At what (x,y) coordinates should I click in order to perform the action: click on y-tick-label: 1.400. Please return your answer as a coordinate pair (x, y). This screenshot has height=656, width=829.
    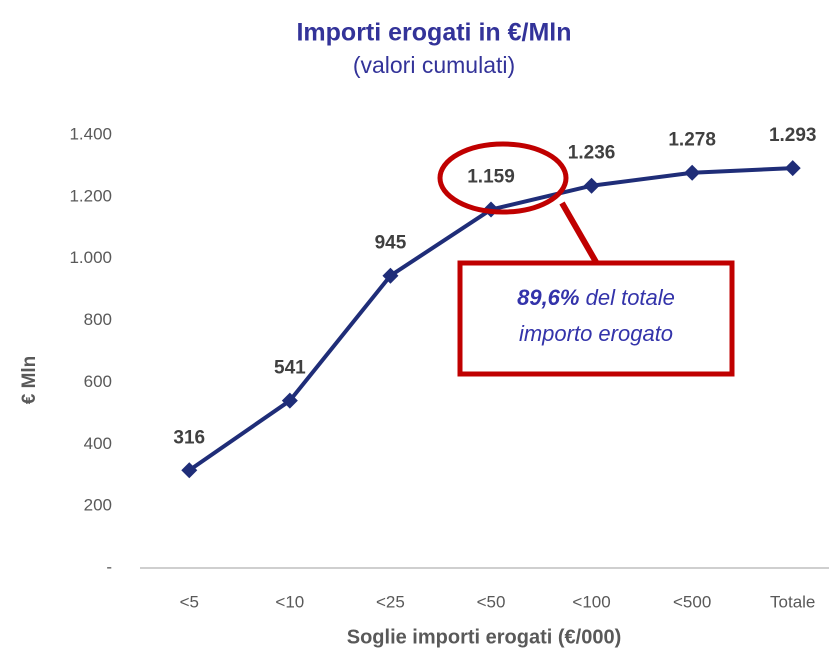
    Looking at the image, I should click on (90, 133).